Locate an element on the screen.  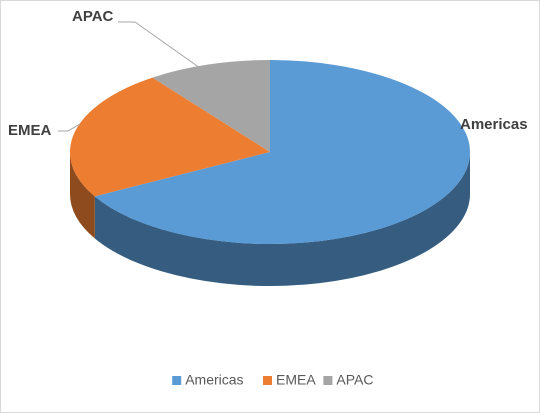
legend: Americas EMEA APAC is located at coordinates (272, 380).